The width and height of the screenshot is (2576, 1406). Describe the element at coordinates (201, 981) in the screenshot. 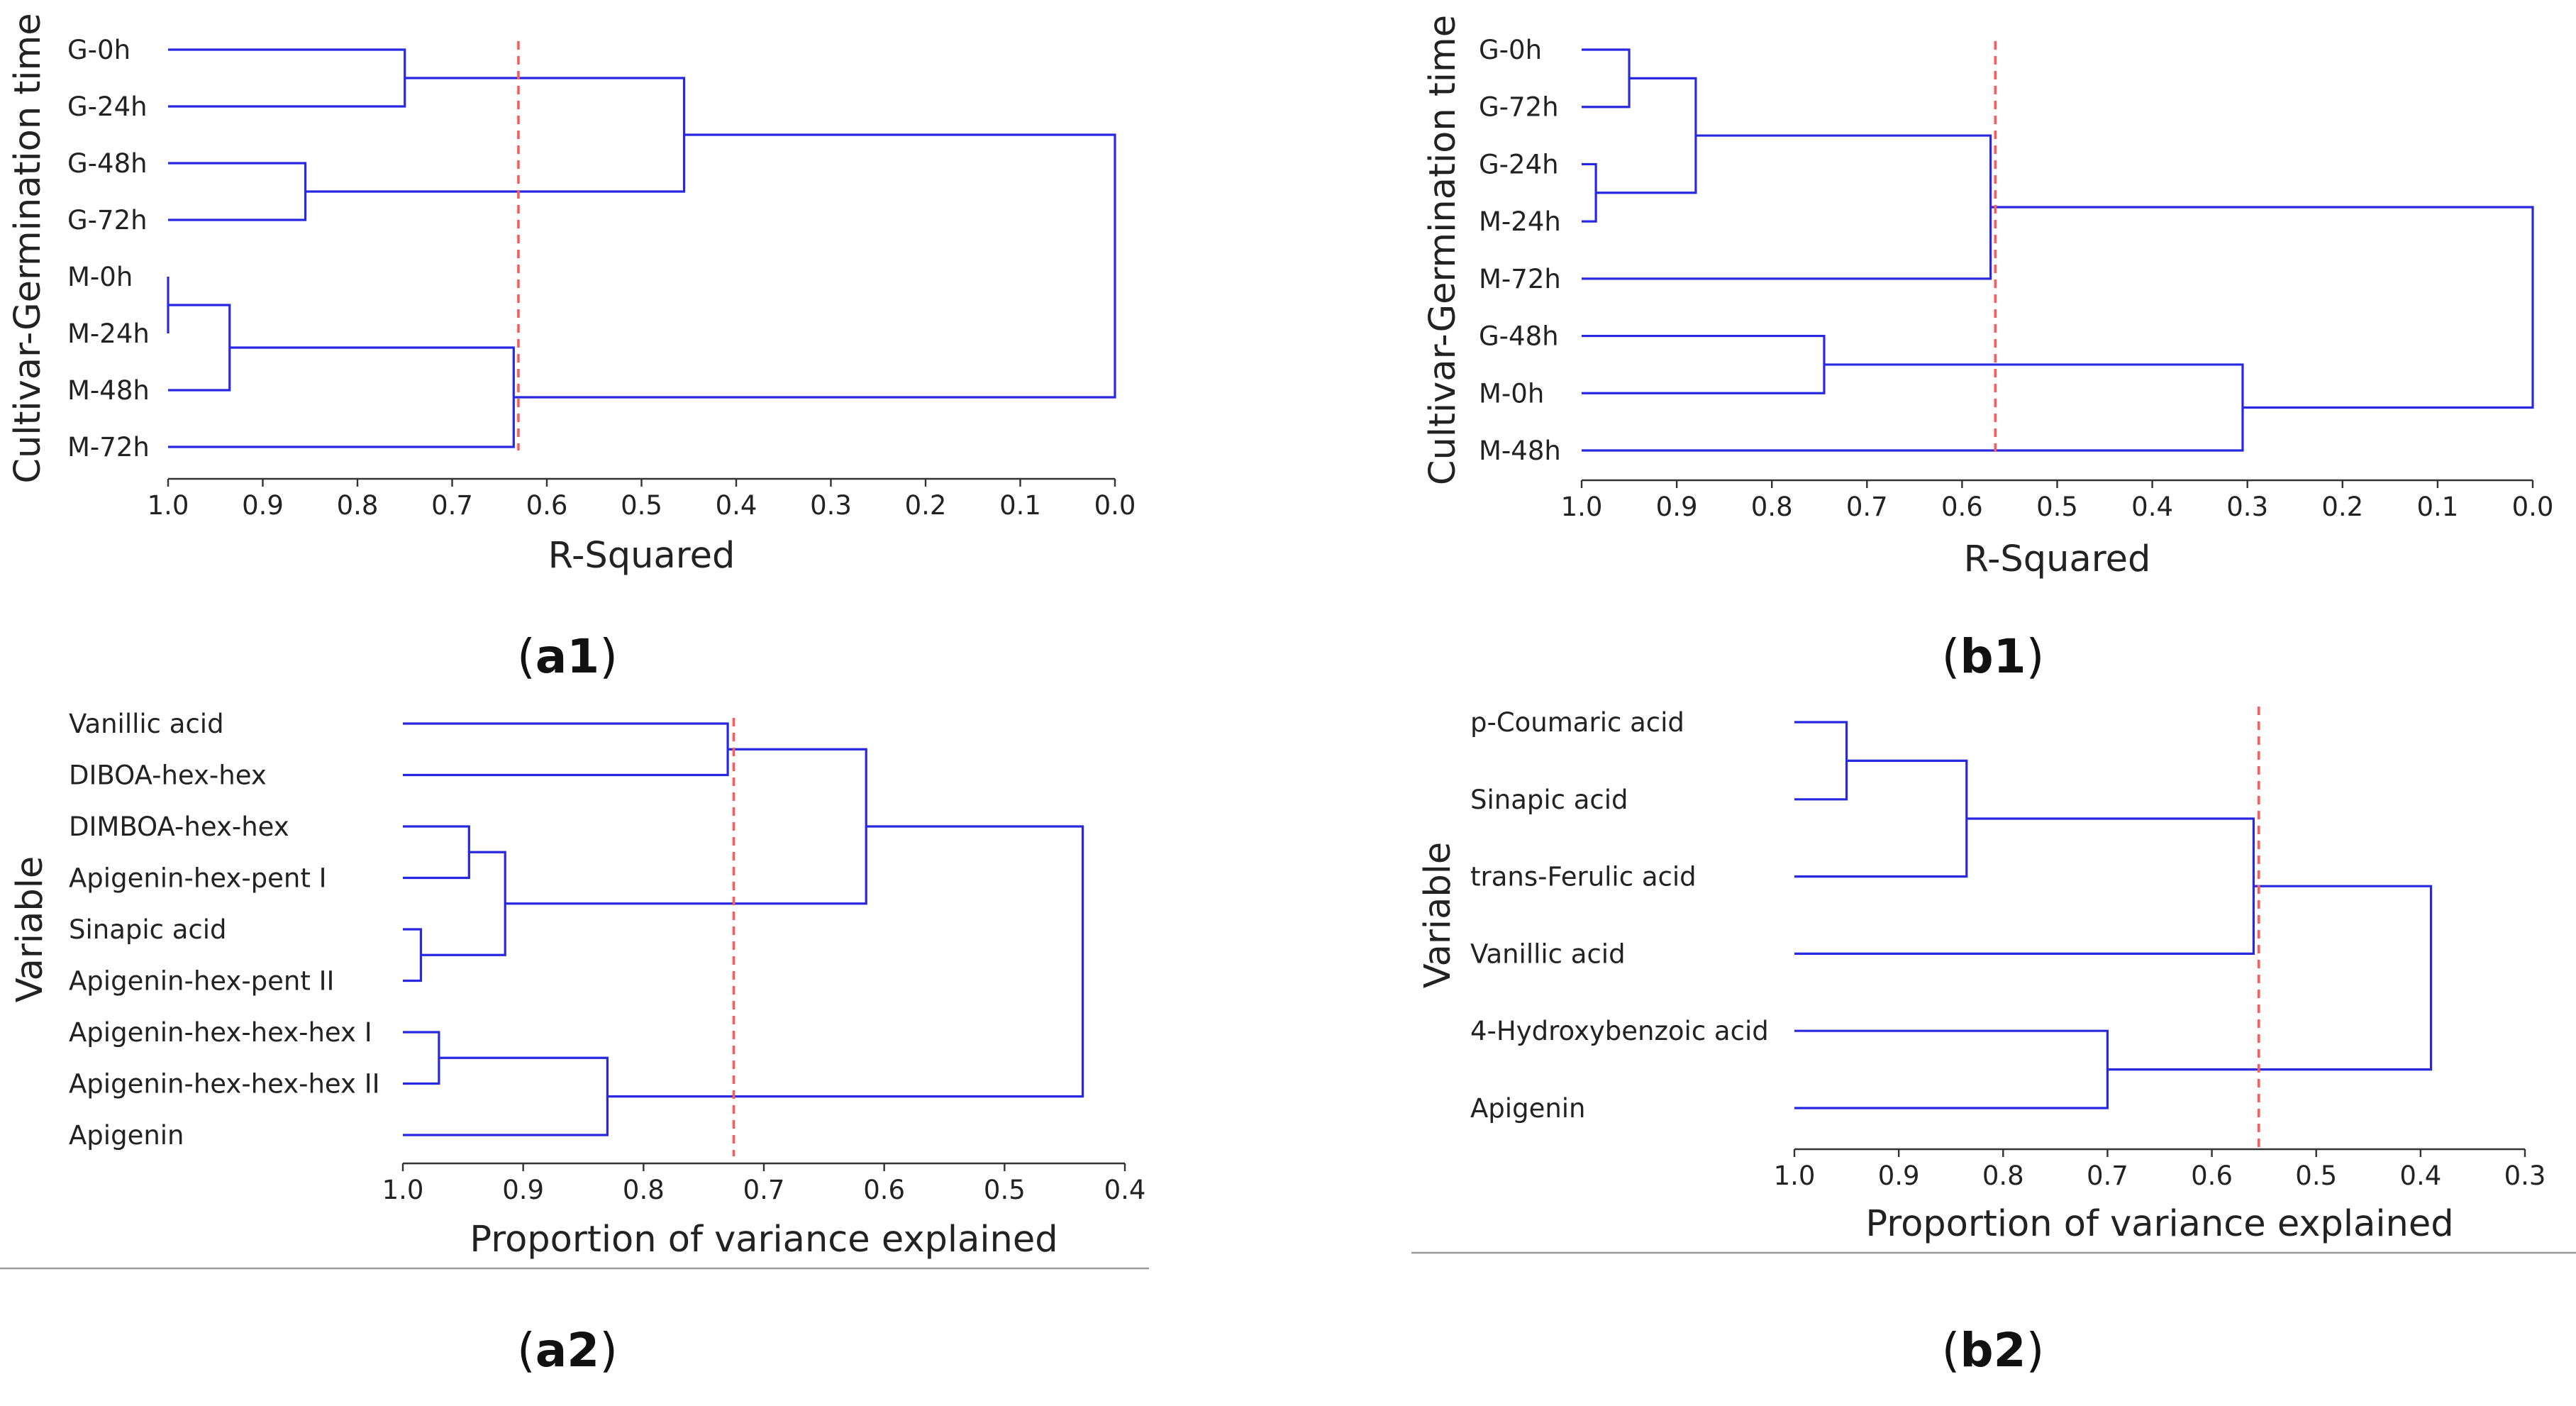

I see `leaf-label: Apigenin-hex-pent II` at that location.